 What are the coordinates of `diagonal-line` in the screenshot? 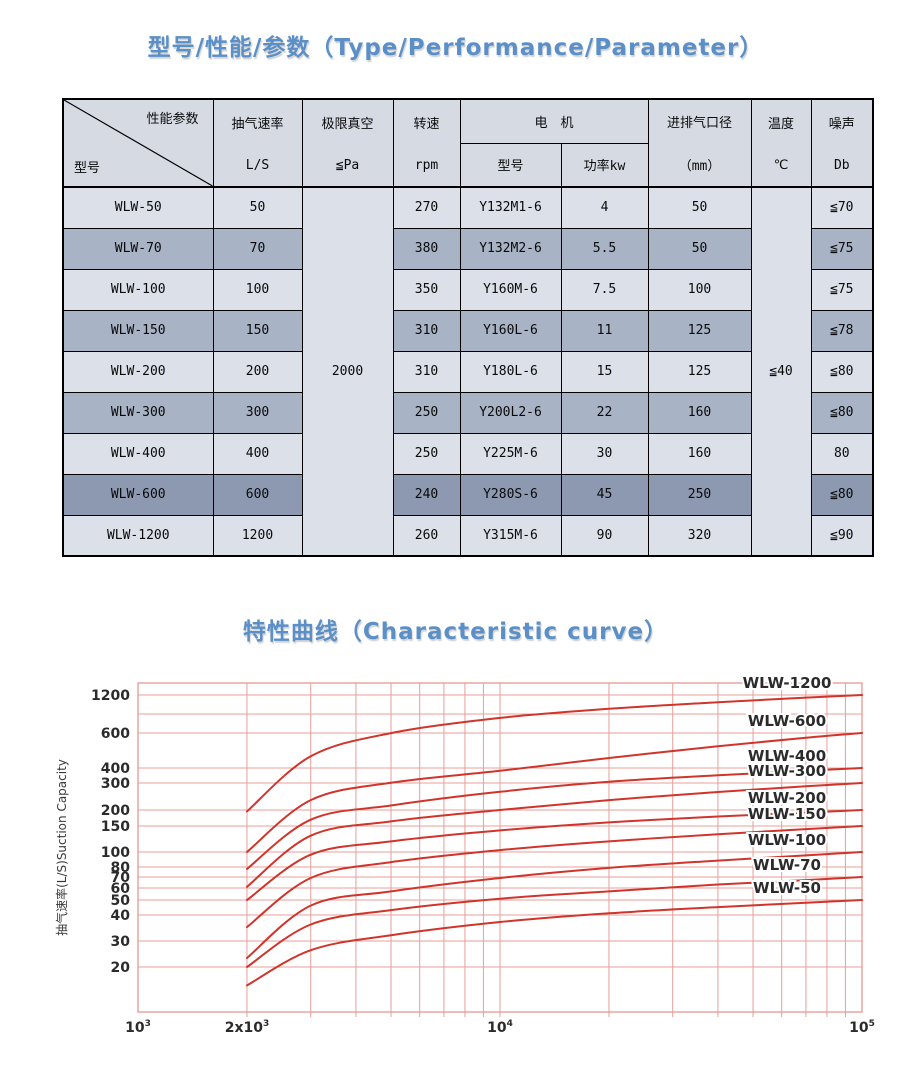 It's located at (138, 143).